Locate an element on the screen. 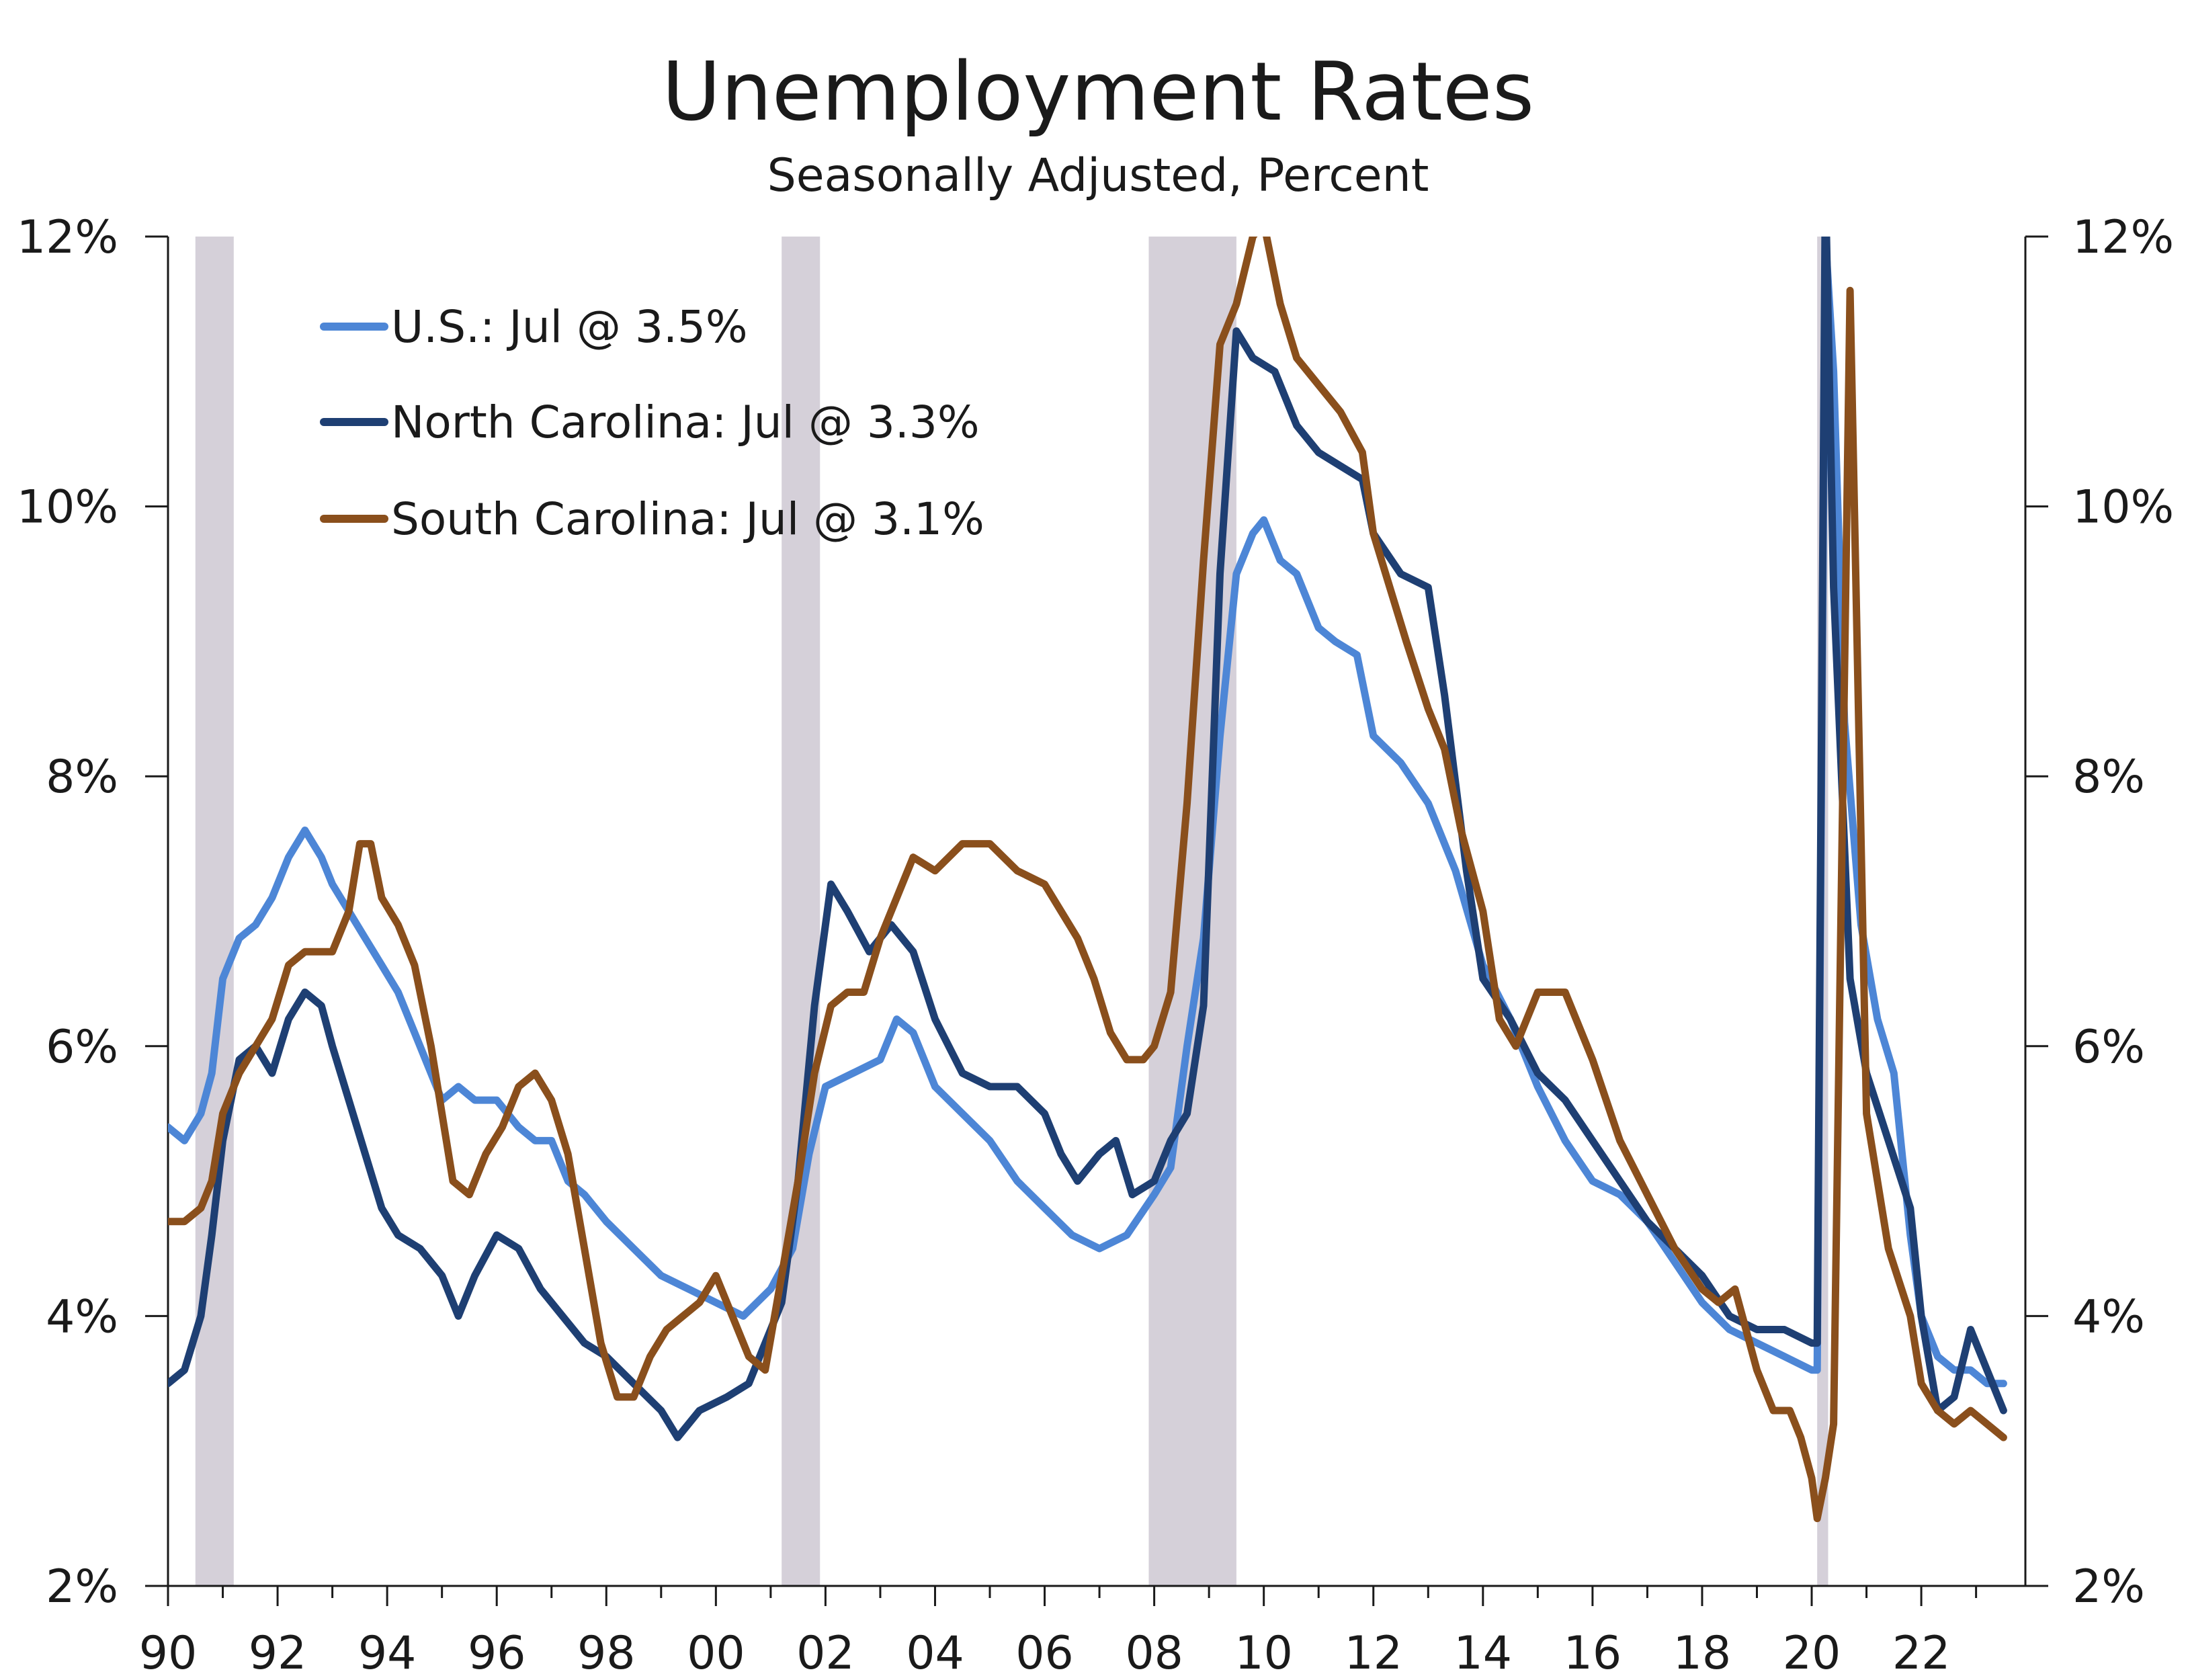  y-tick-label-left: 12% is located at coordinates (67, 237).